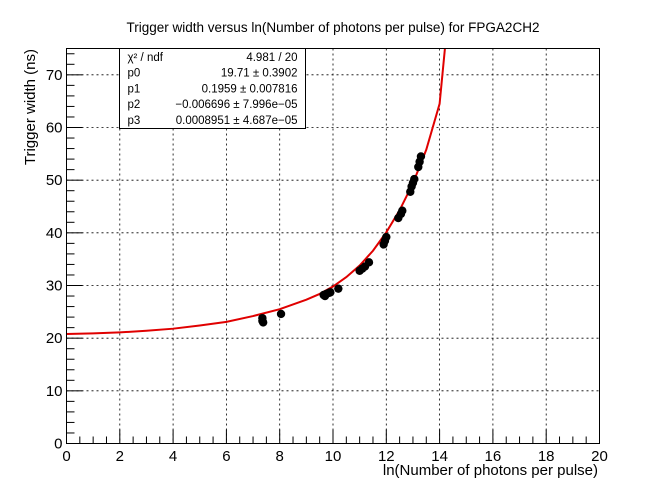 The image size is (666, 499). I want to click on y-tick-label: 30, so click(54, 286).